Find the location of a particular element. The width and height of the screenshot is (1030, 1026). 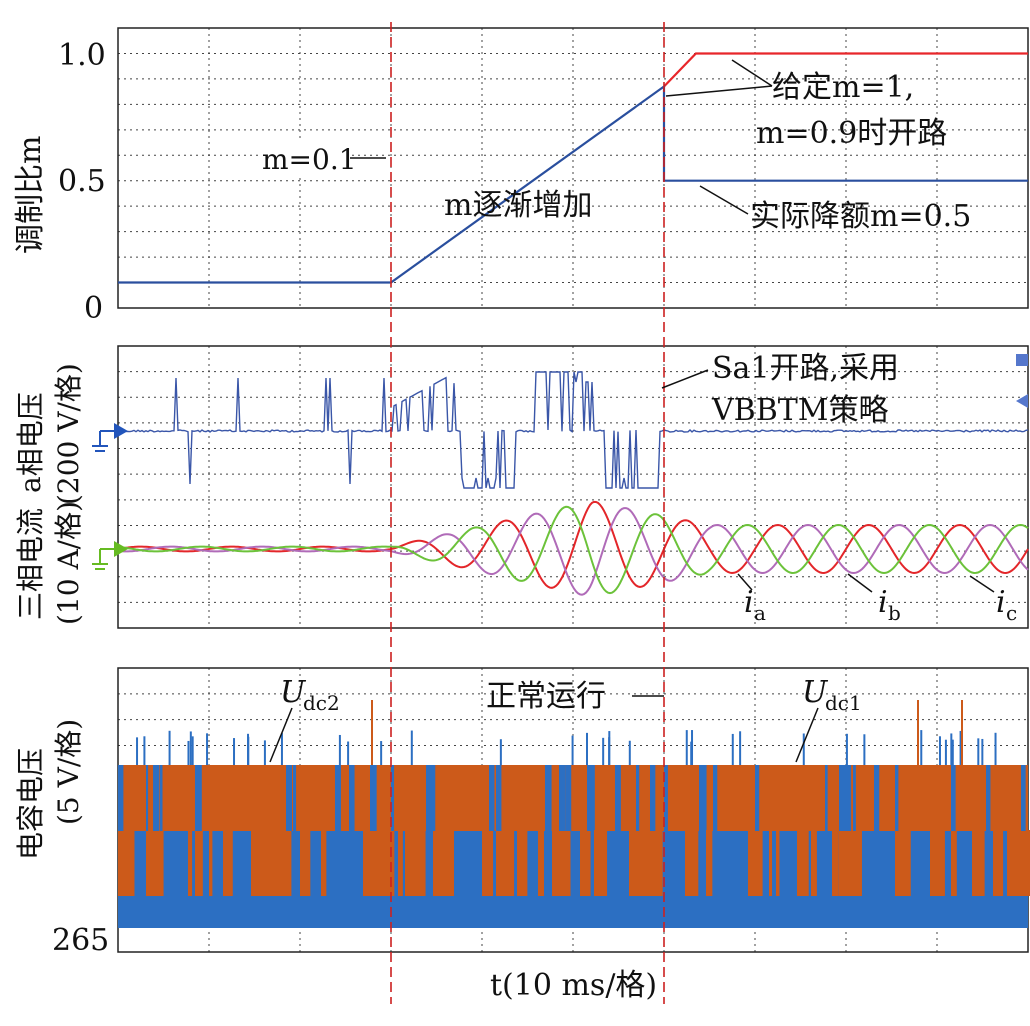

annotation-given: 给定m=1, m=0.9时开路 is located at coordinates (806, 105).